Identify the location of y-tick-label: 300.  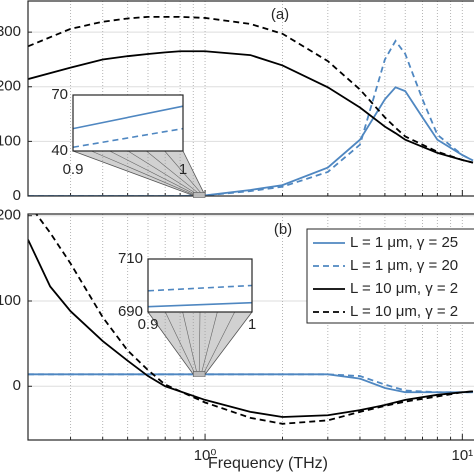
(10, 31).